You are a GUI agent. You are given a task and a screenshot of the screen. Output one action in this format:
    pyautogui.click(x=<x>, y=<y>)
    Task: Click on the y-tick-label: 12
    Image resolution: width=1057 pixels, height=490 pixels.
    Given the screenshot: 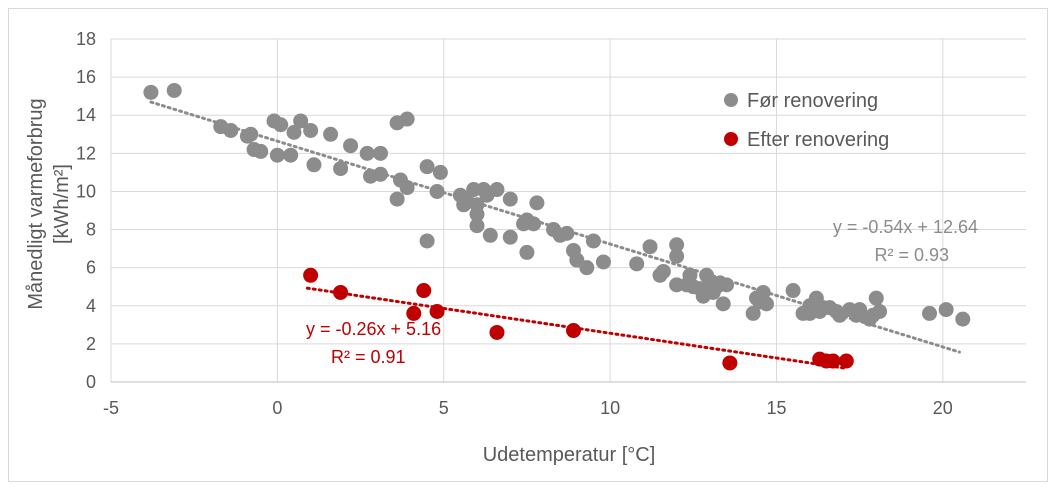 What is the action you would take?
    pyautogui.click(x=86, y=153)
    